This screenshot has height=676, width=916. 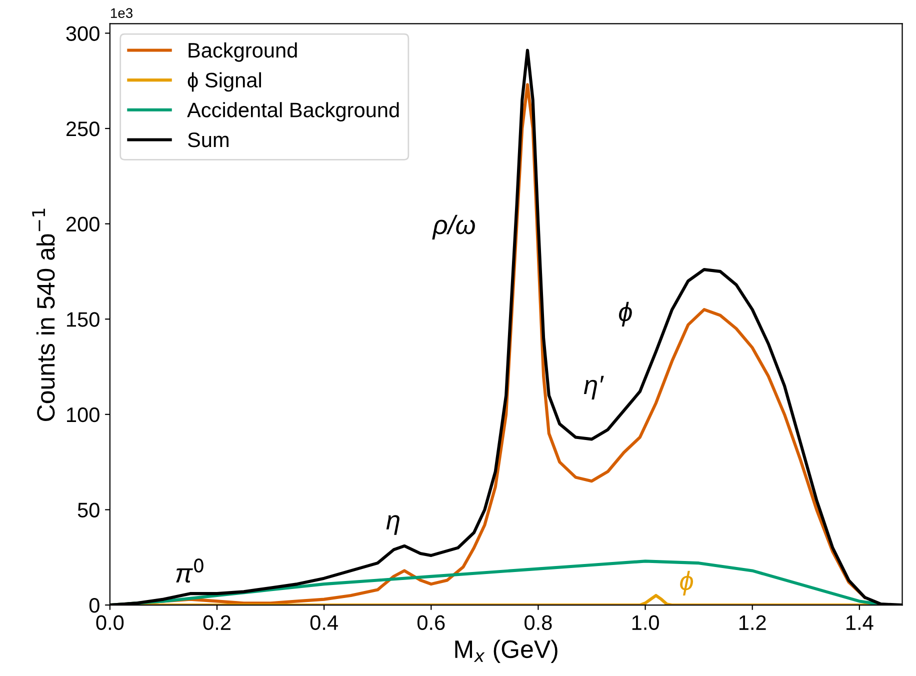 I want to click on x-axis-title: M$_{x}$ (GeV), so click(x=506, y=652).